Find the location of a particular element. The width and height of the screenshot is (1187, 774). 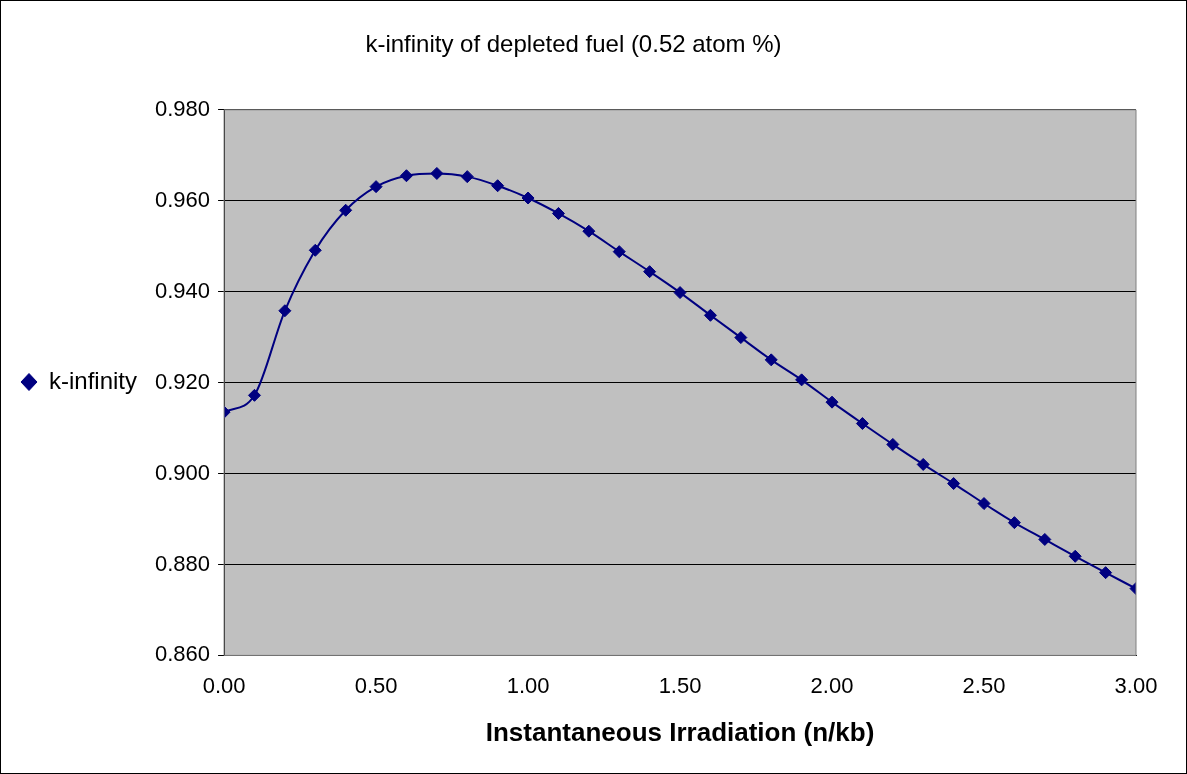

x-tick-label: 1.50 is located at coordinates (680, 685).